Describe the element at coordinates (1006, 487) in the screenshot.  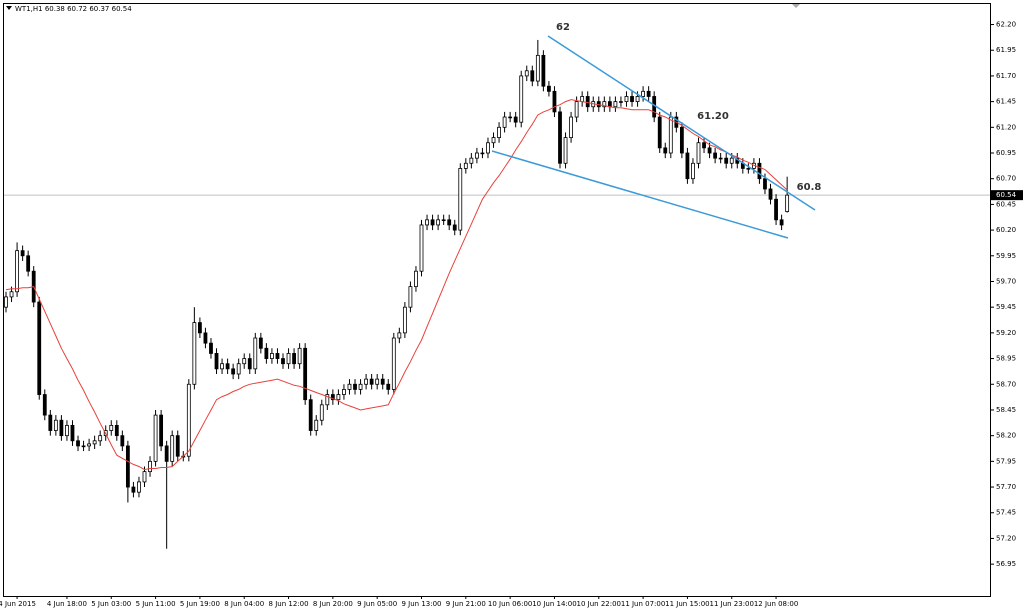
I see `y-tick-label: 57.70` at that location.